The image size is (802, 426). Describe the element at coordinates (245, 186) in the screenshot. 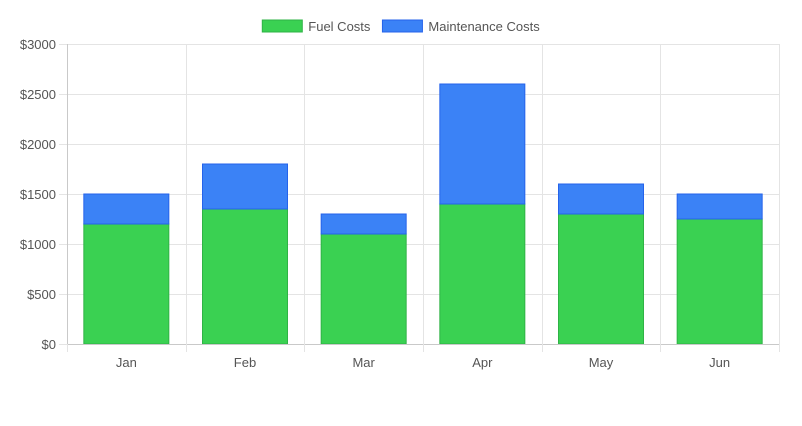

I see `bar-maintenance-costs-feb` at that location.